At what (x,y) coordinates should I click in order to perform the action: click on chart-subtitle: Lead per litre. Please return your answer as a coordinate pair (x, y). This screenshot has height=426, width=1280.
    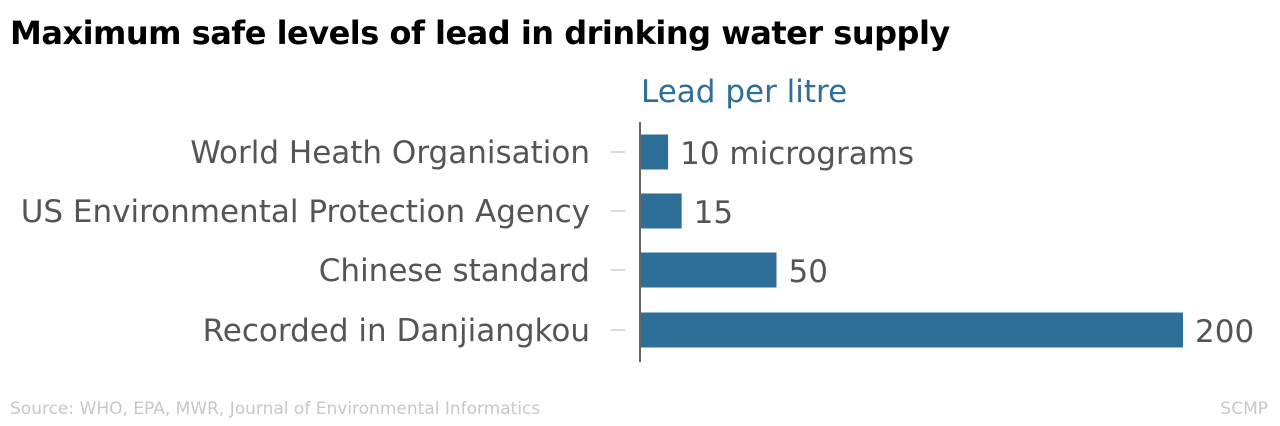
    Looking at the image, I should click on (744, 92).